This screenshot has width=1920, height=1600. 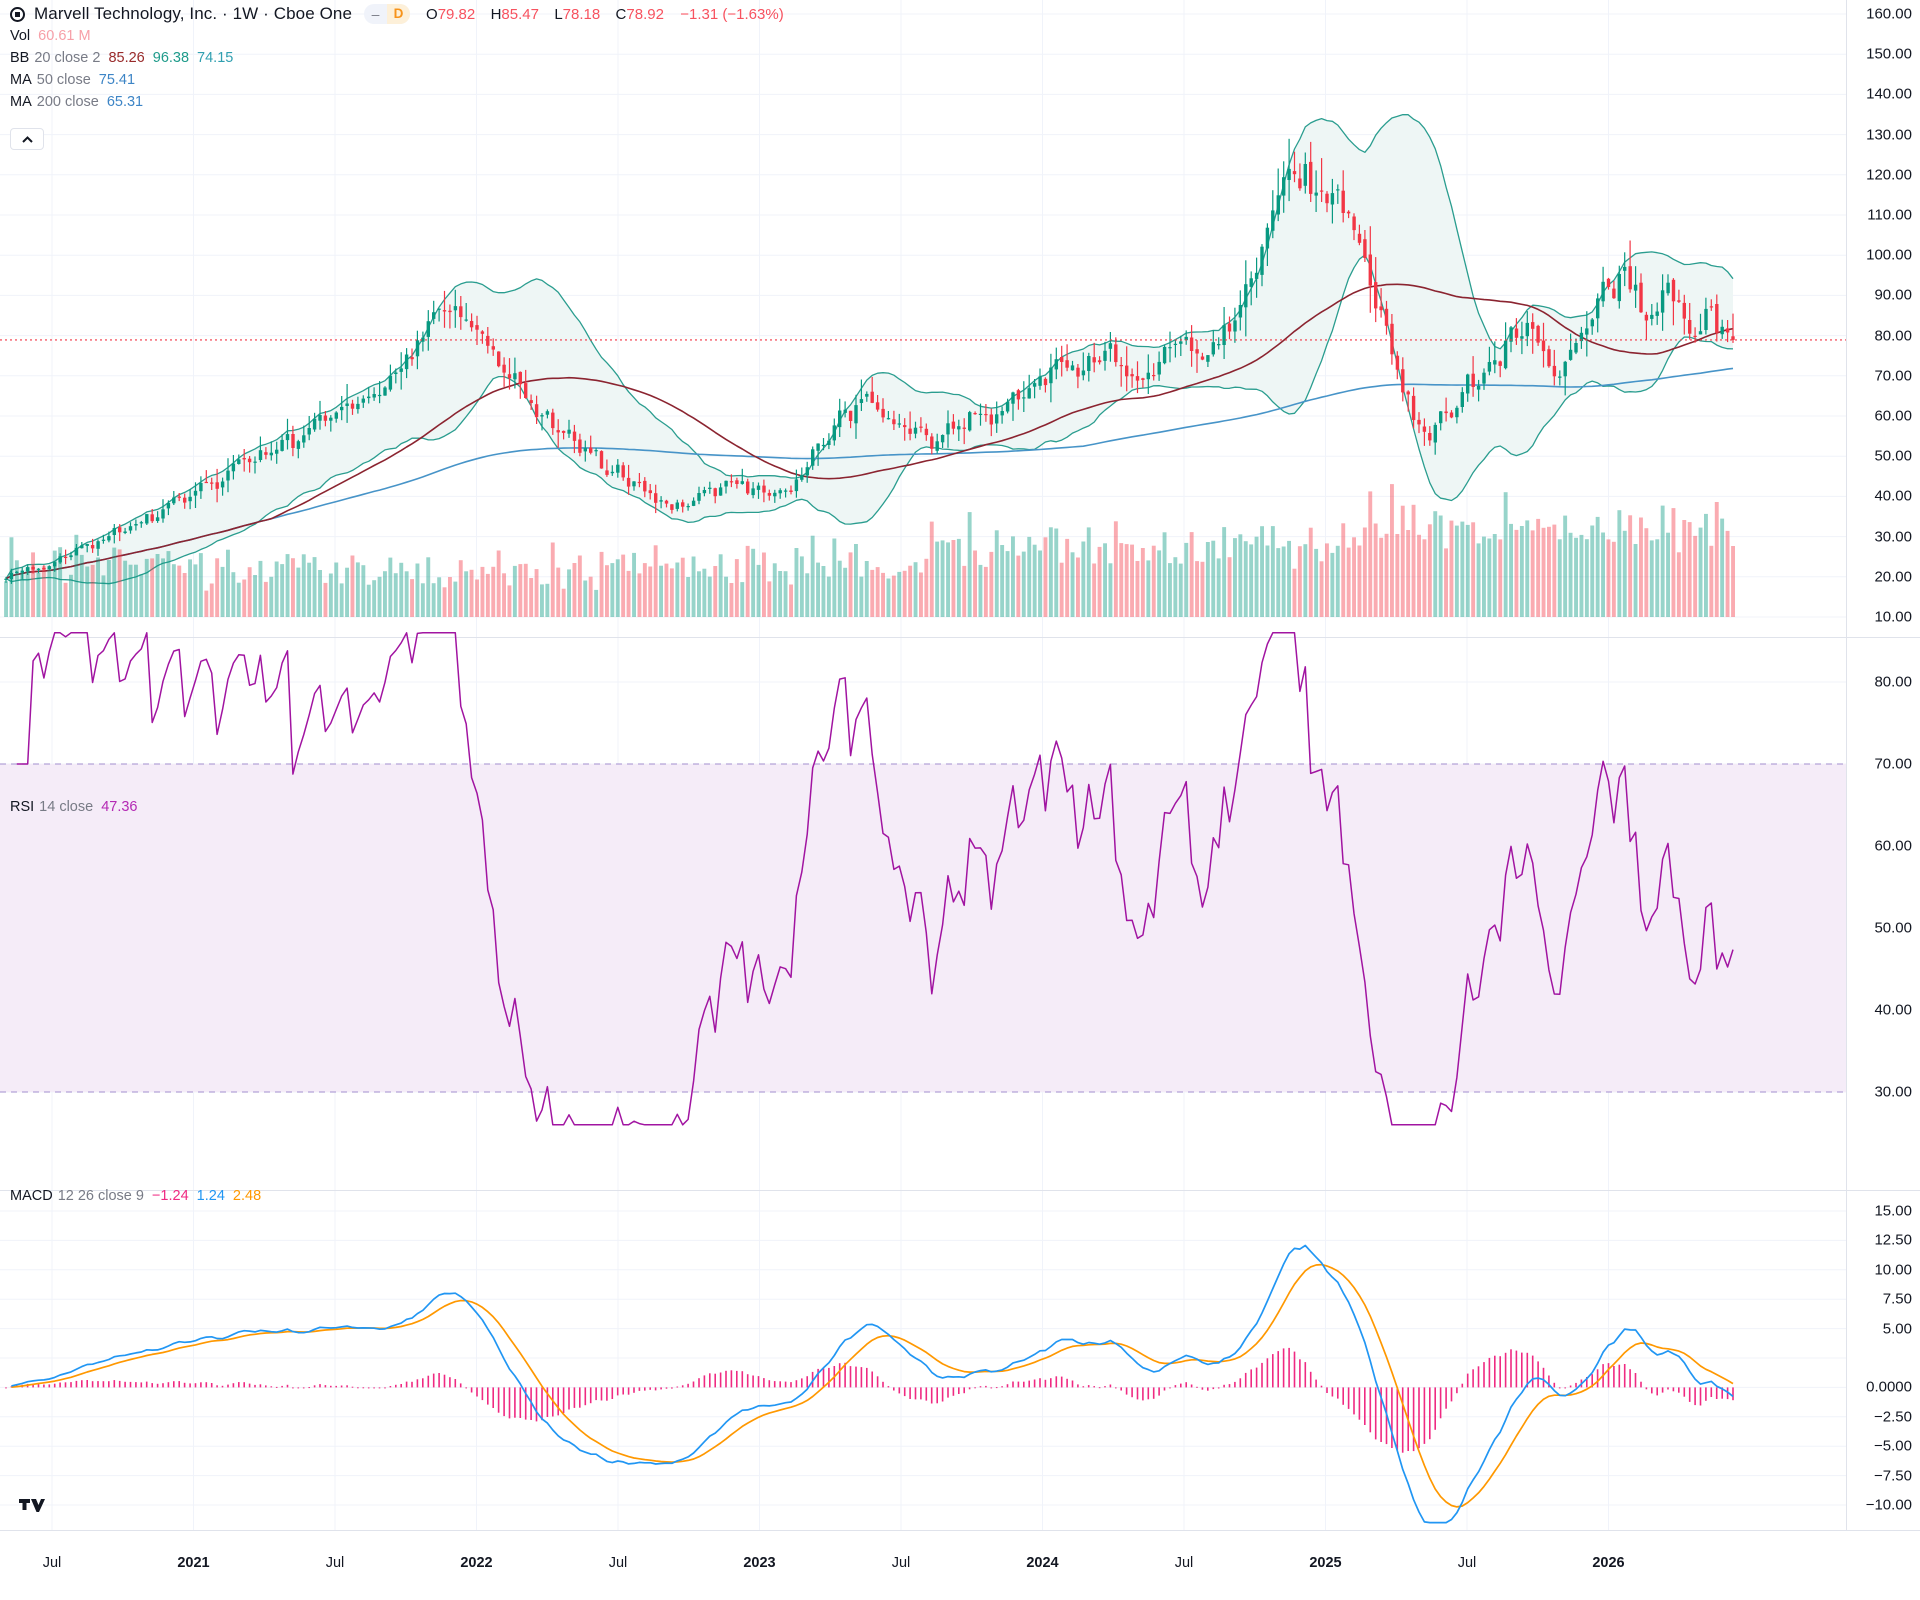 I want to click on ma200-label: MA, so click(x=21, y=102).